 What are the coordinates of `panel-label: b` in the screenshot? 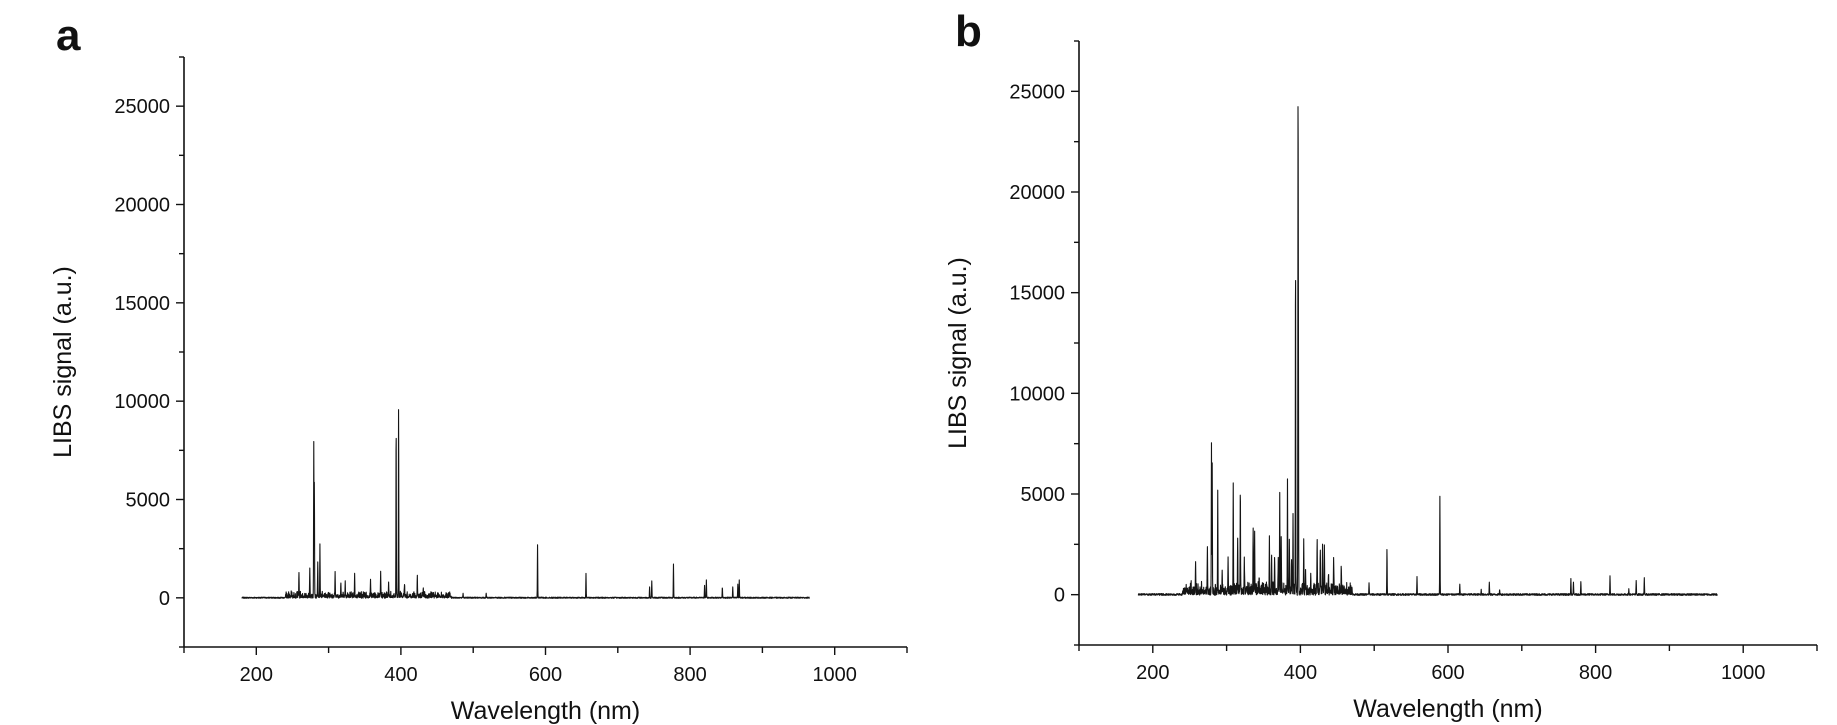 It's located at (968, 31).